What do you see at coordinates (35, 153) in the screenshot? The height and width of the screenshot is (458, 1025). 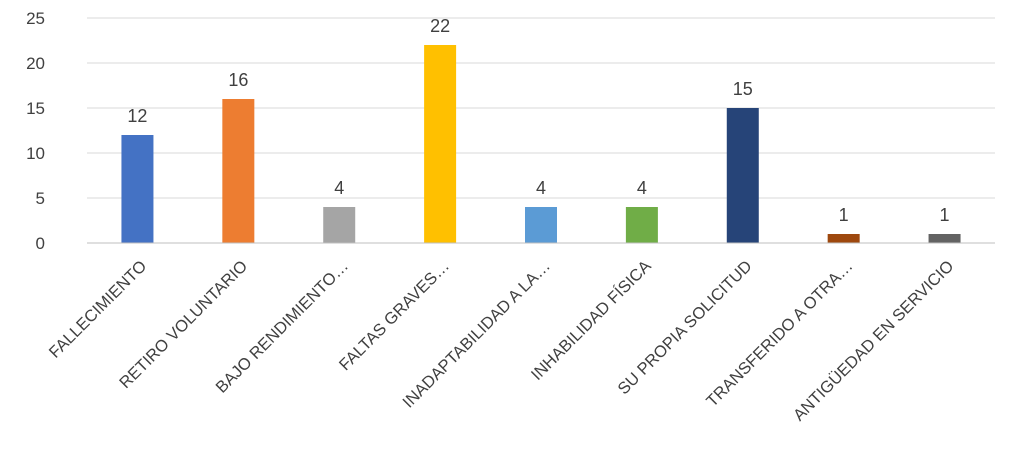 I see `y-tick-label: 10` at bounding box center [35, 153].